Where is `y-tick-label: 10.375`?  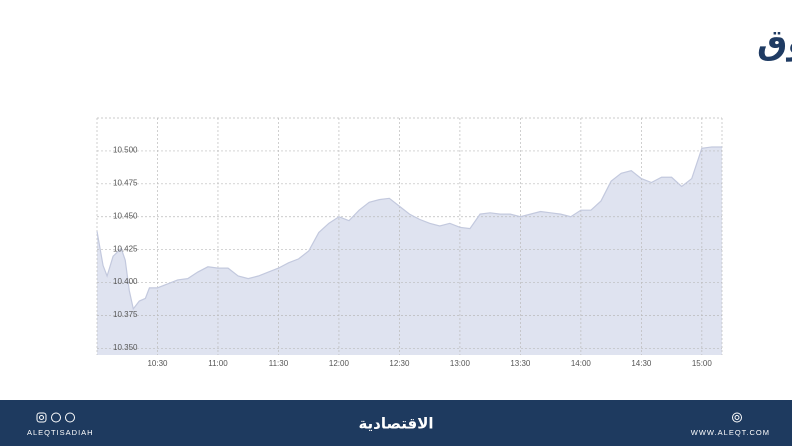 y-tick-label: 10.375 is located at coordinates (125, 314).